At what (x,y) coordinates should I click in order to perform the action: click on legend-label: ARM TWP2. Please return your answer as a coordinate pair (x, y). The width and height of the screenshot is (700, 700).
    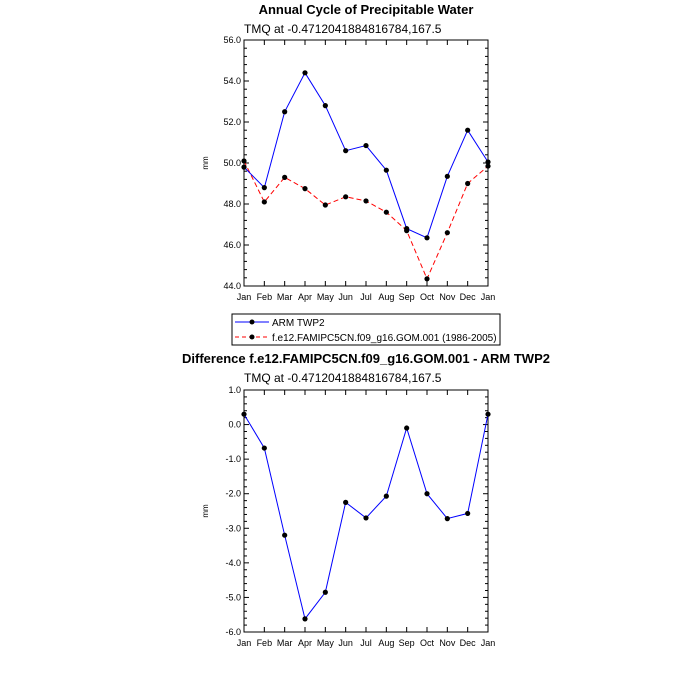
    Looking at the image, I should click on (298, 323).